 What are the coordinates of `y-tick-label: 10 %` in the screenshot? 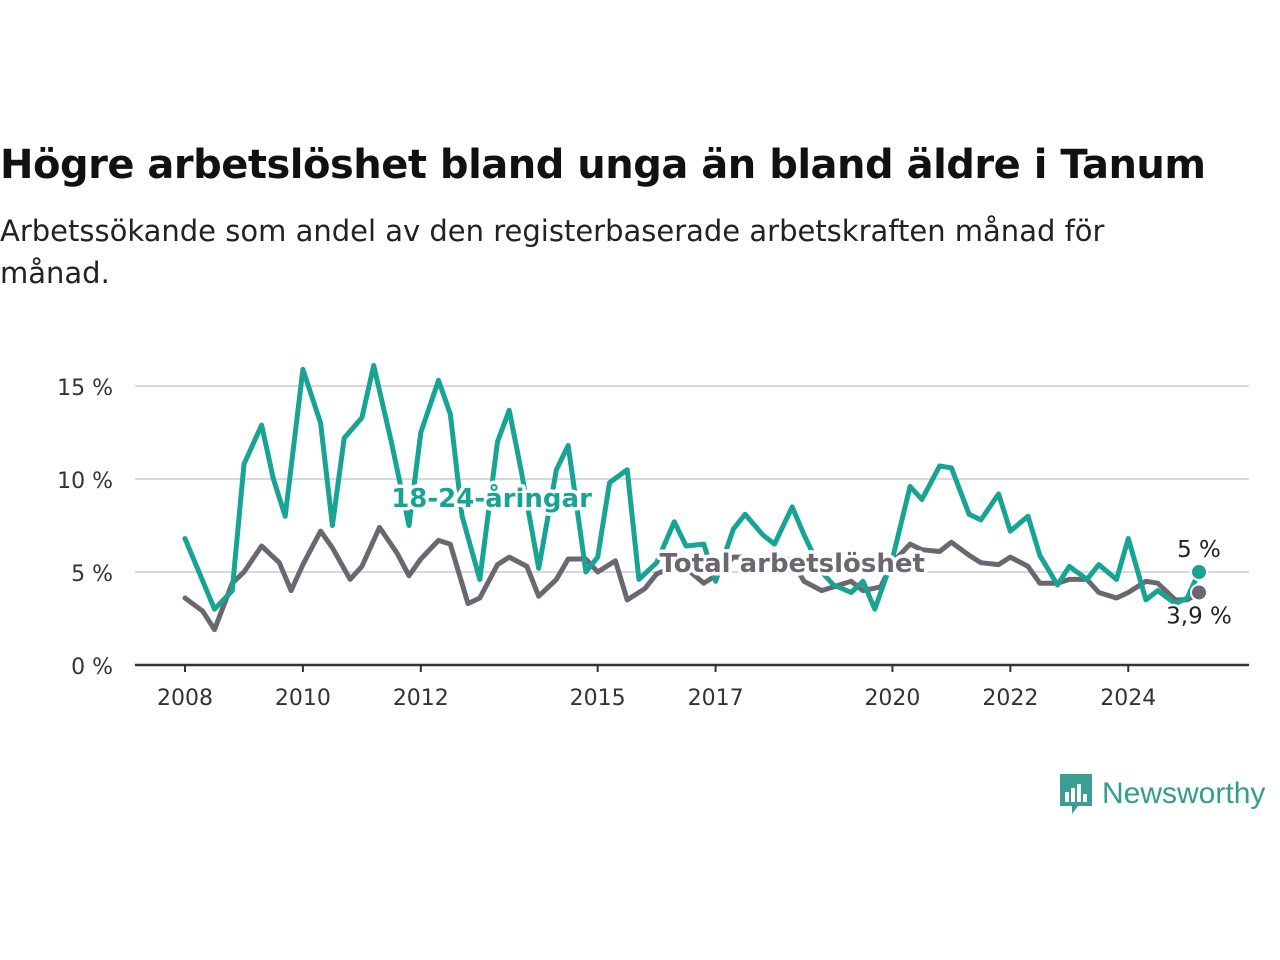 It's located at (85, 481).